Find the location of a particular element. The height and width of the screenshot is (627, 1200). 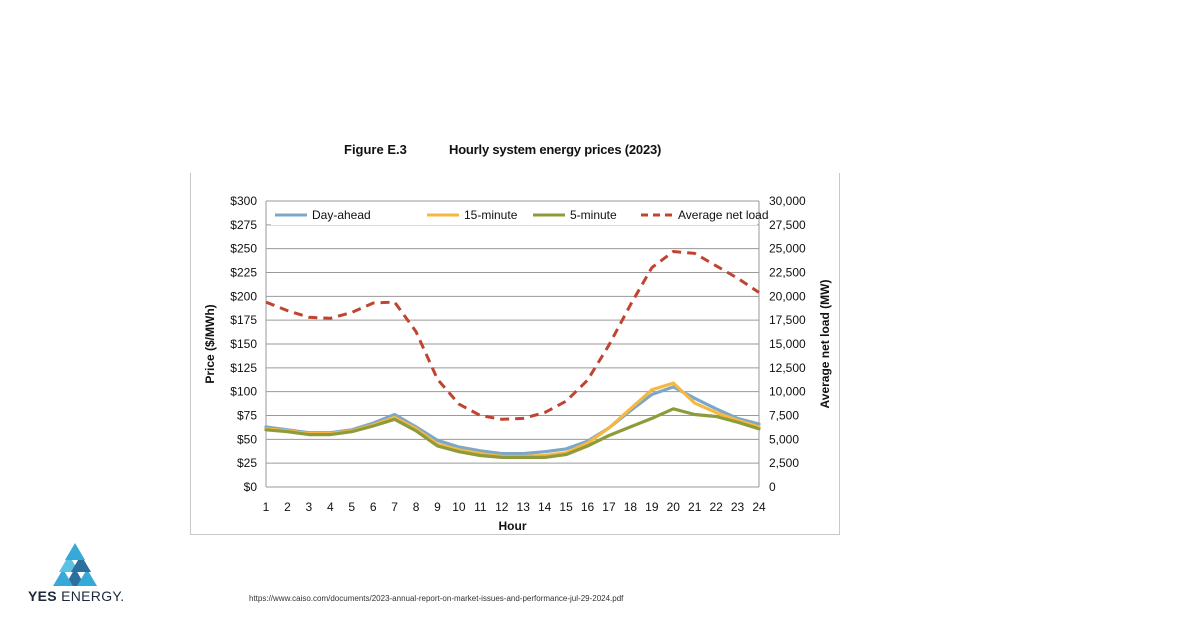

y2-tick-label: 12,500 is located at coordinates (787, 368).